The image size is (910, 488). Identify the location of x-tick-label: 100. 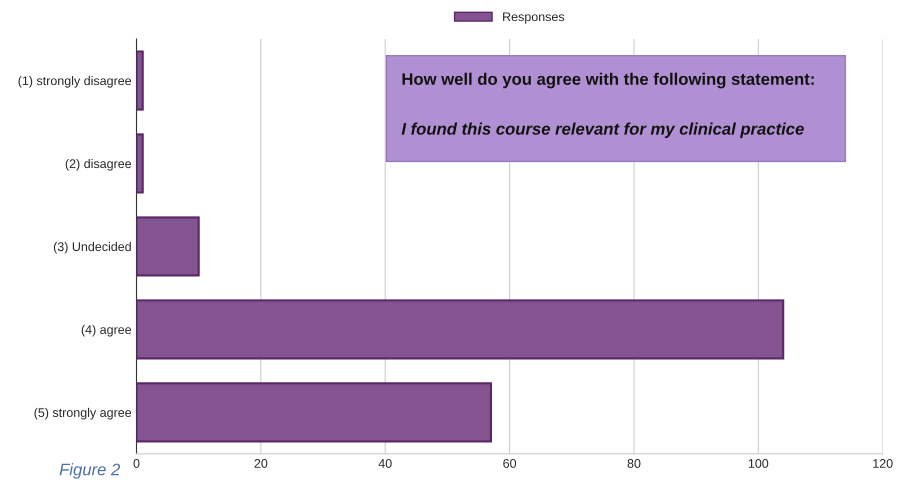
(758, 463).